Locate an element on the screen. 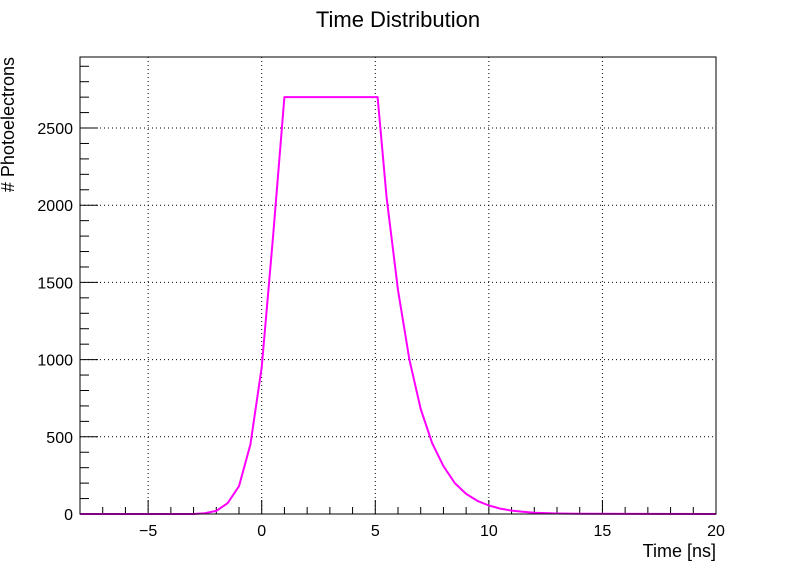  x-tick-label: 5 is located at coordinates (375, 531).